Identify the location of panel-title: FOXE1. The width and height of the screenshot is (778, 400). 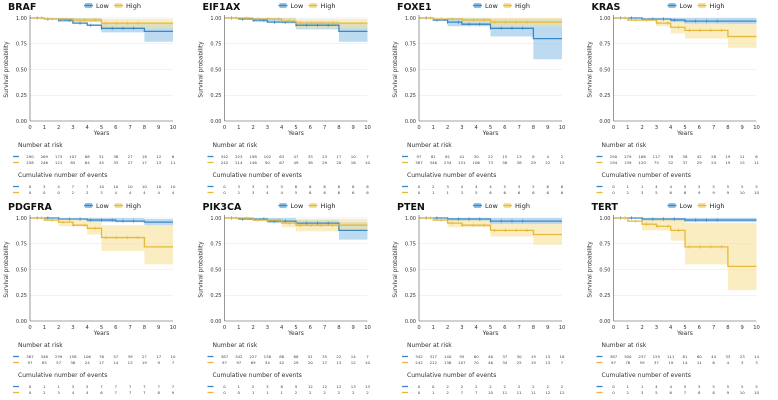
(414, 7).